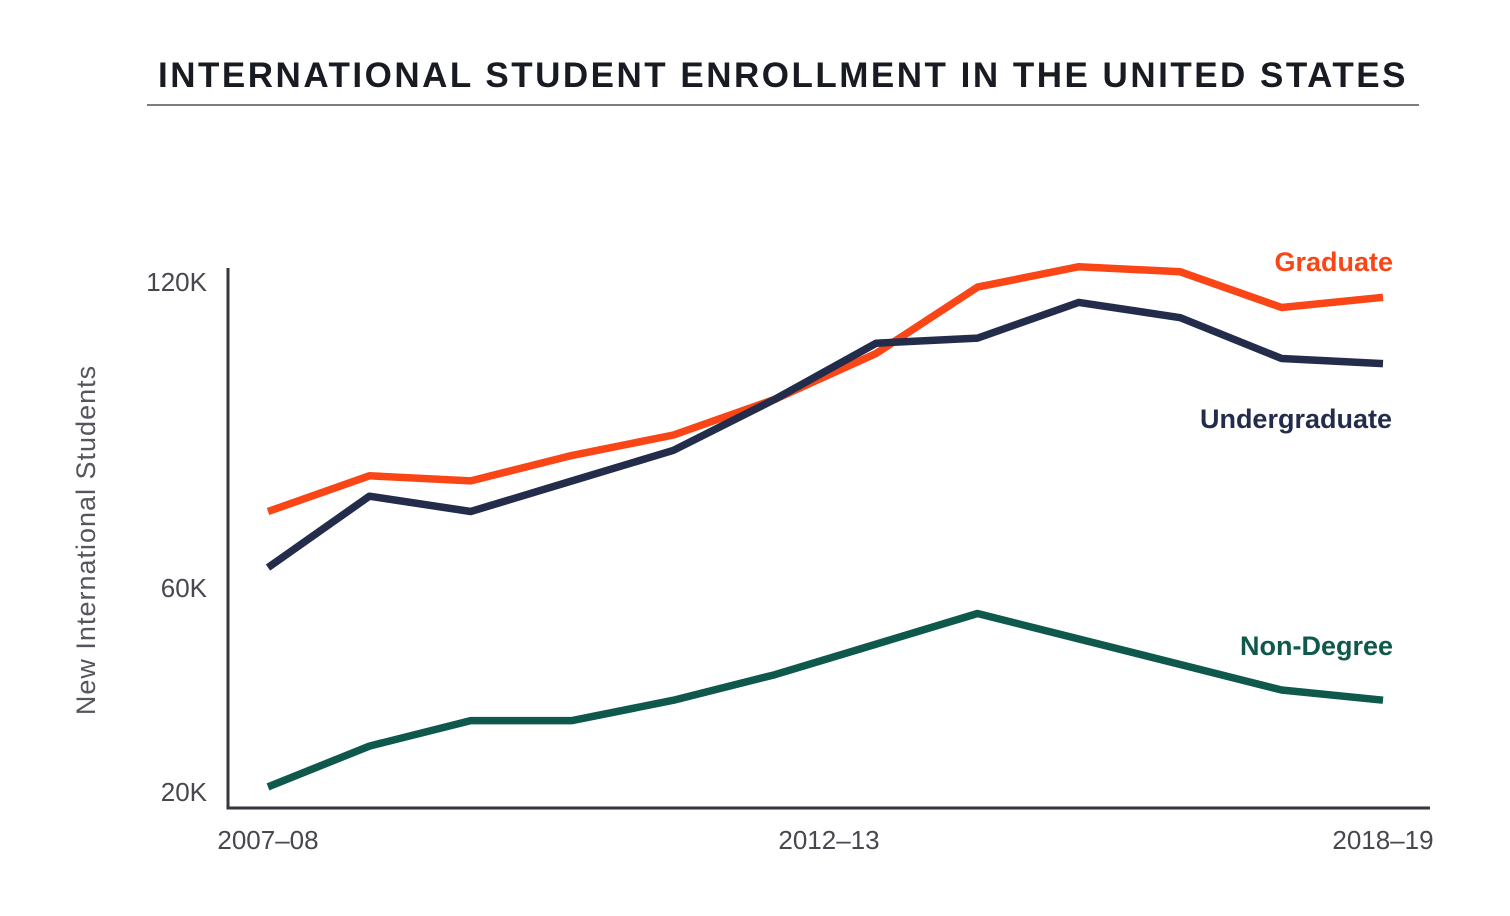 This screenshot has height=916, width=1510. What do you see at coordinates (1382, 840) in the screenshot?
I see `x-axis-tick-label: 2018–19` at bounding box center [1382, 840].